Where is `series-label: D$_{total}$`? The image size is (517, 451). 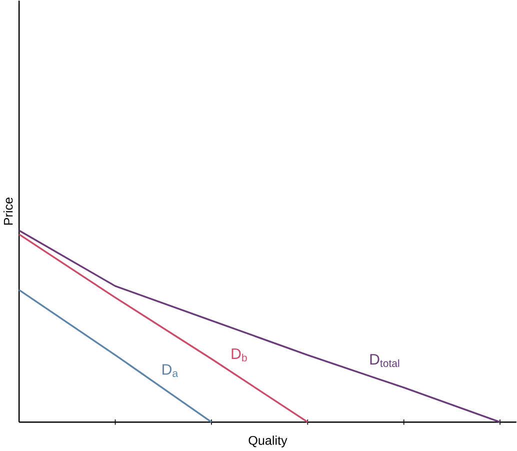 series-label: D$_{total}$ is located at coordinates (385, 361).